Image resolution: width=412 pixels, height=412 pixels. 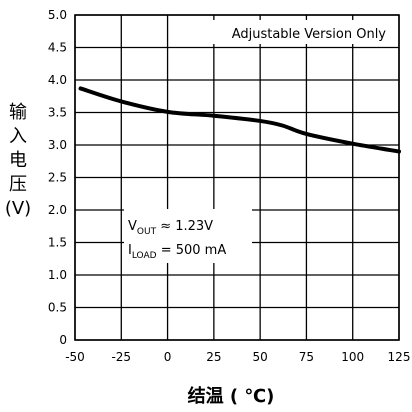 What do you see at coordinates (57, 48) in the screenshot?
I see `y-tick-label: 4.5` at bounding box center [57, 48].